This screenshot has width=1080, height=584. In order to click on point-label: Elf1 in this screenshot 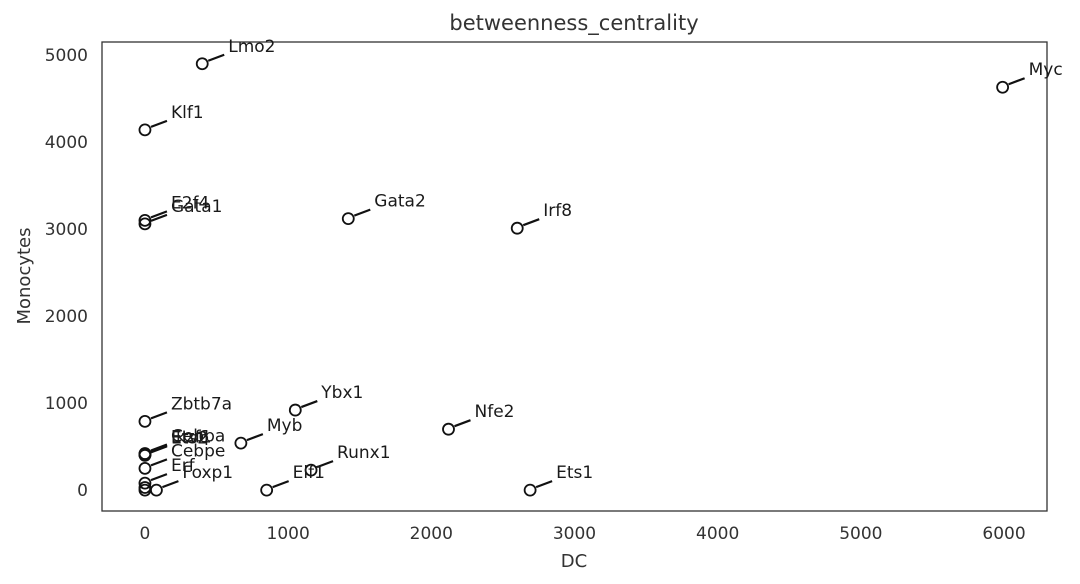, I will do `click(309, 473)`.